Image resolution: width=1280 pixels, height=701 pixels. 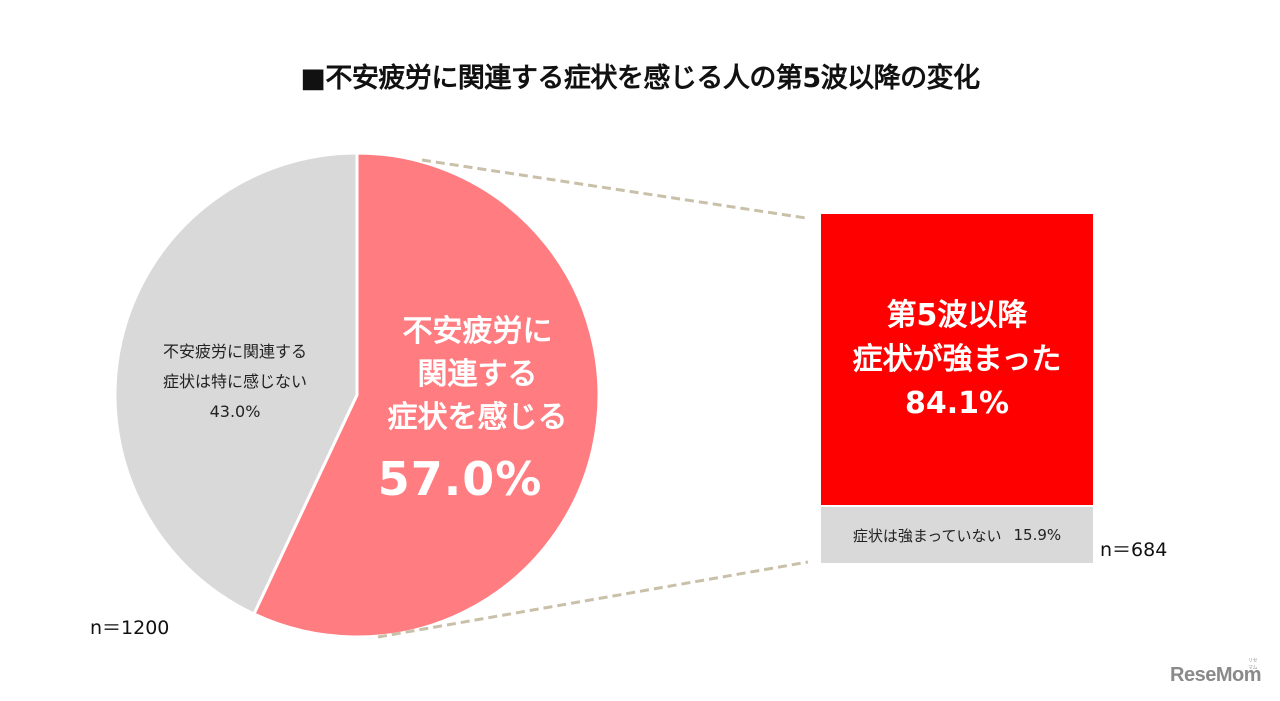 I want to click on pie-slice-not-feeling, so click(x=236, y=383).